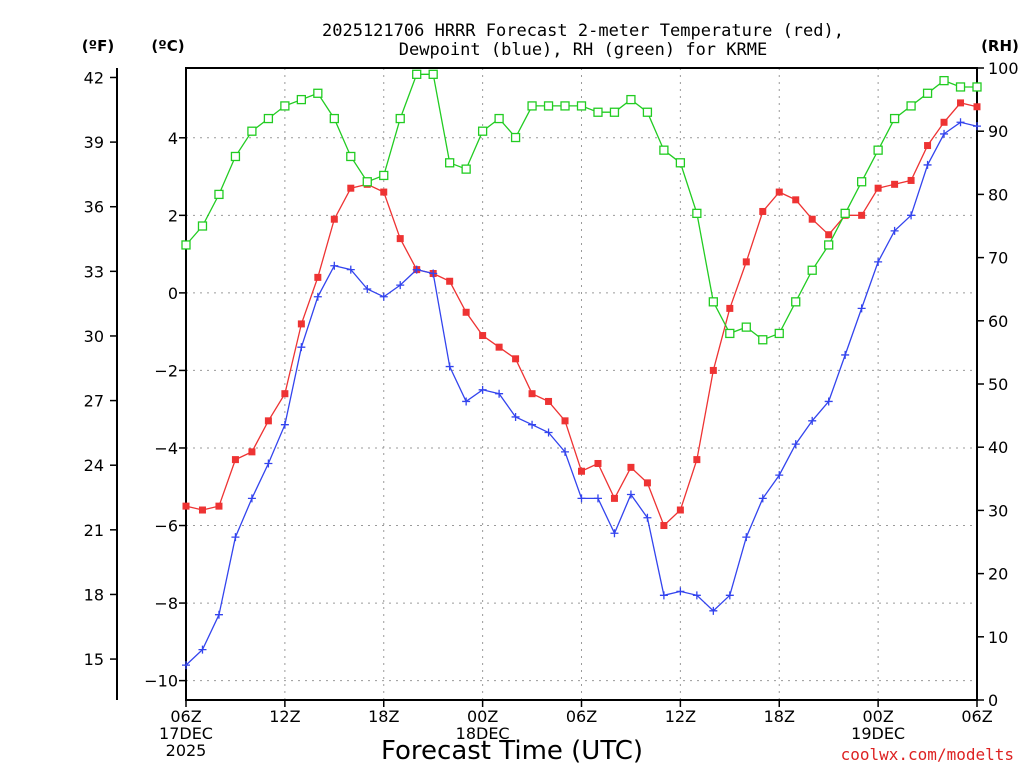 This screenshot has height=768, width=1024. What do you see at coordinates (94, 77) in the screenshot?
I see `fahrenheit-tick-label: 42` at bounding box center [94, 77].